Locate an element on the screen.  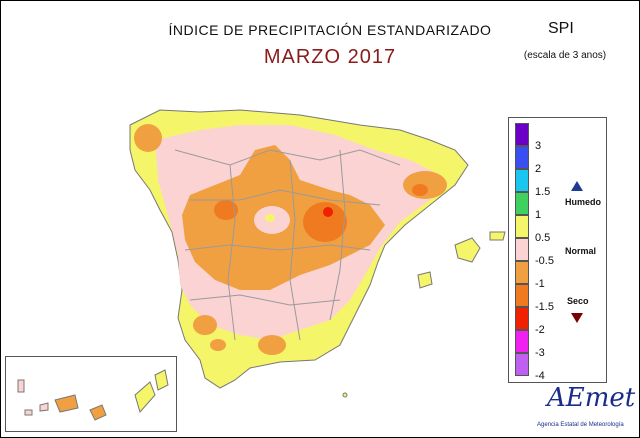
canary-gran-canaria is located at coordinates (98, 412).